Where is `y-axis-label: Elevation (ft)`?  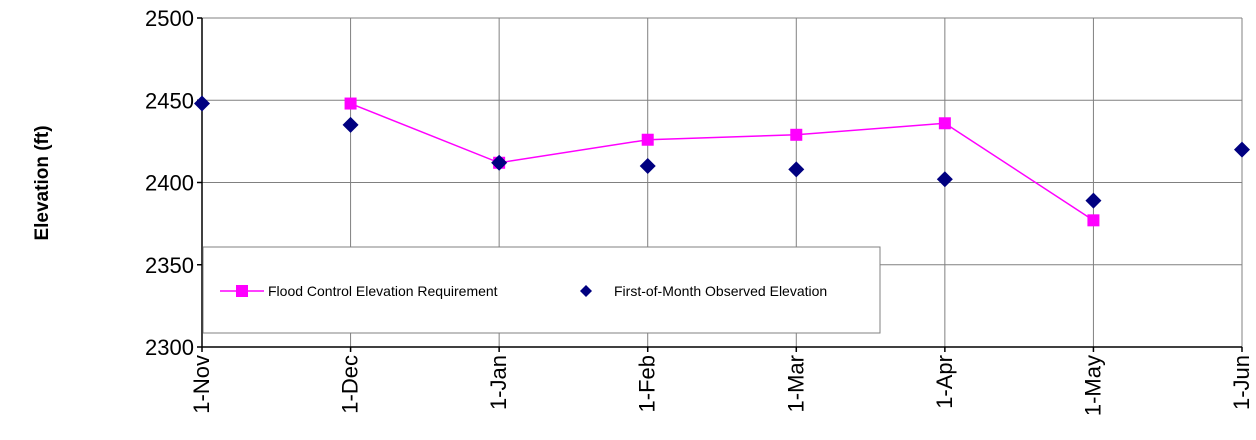
y-axis-label: Elevation (ft) is located at coordinates (42, 182).